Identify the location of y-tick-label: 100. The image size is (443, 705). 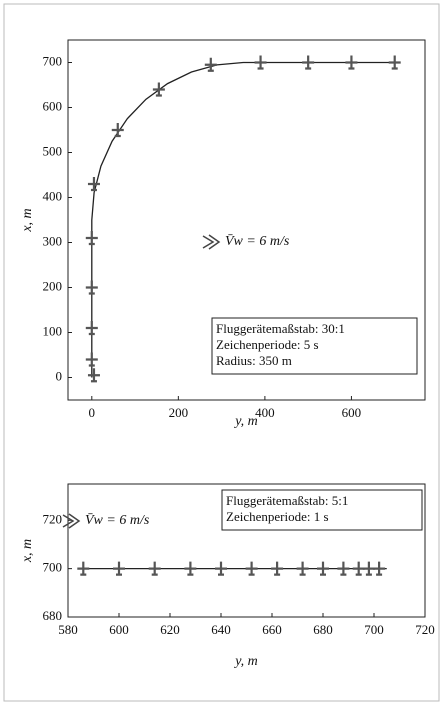
(53, 330).